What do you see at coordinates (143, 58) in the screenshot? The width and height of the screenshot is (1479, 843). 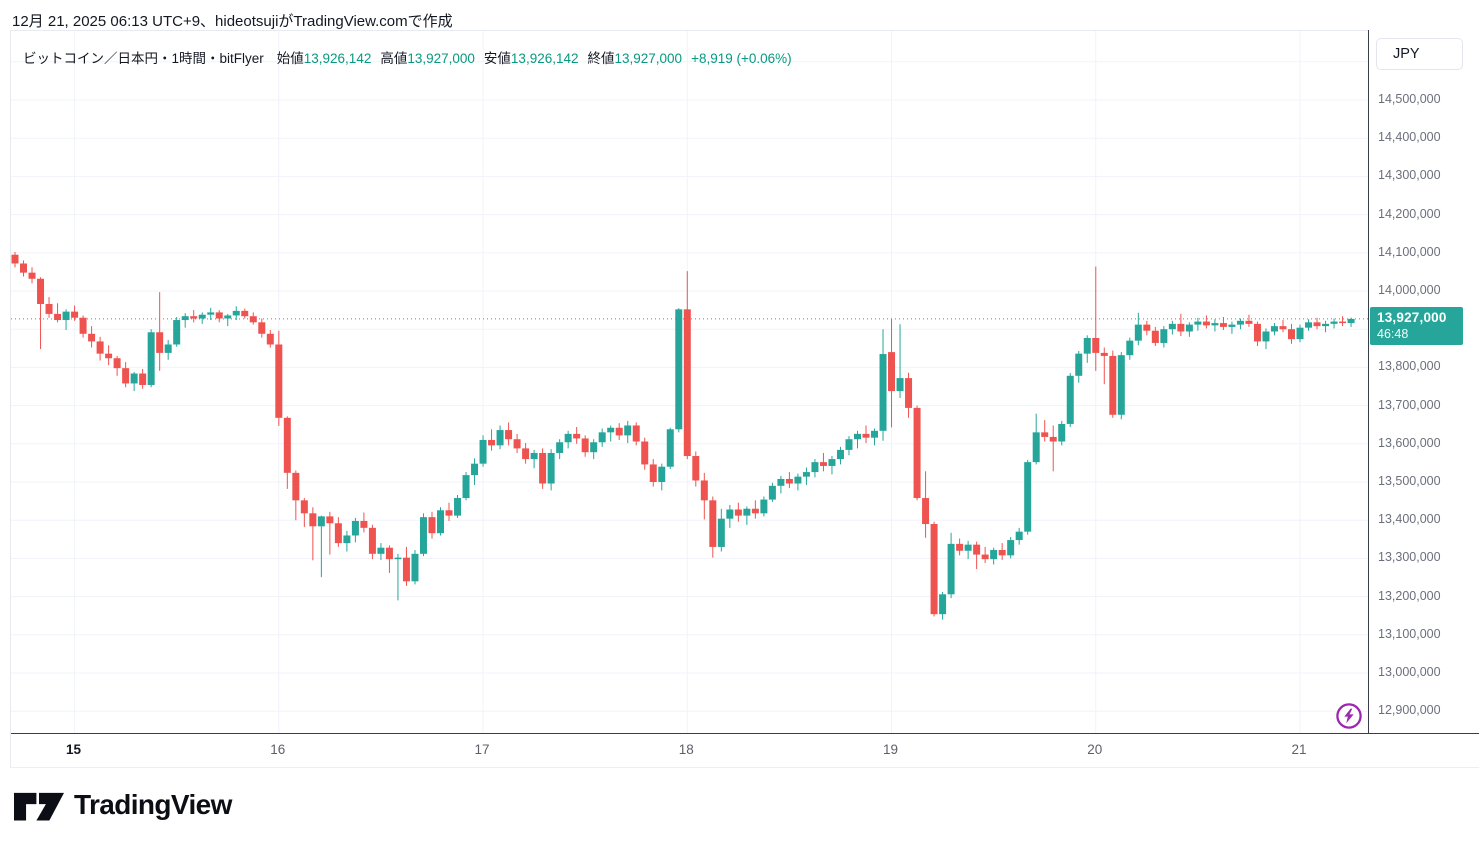 I see `symbol-description: ビットコイン／日本円・1時間・bitFlyer` at bounding box center [143, 58].